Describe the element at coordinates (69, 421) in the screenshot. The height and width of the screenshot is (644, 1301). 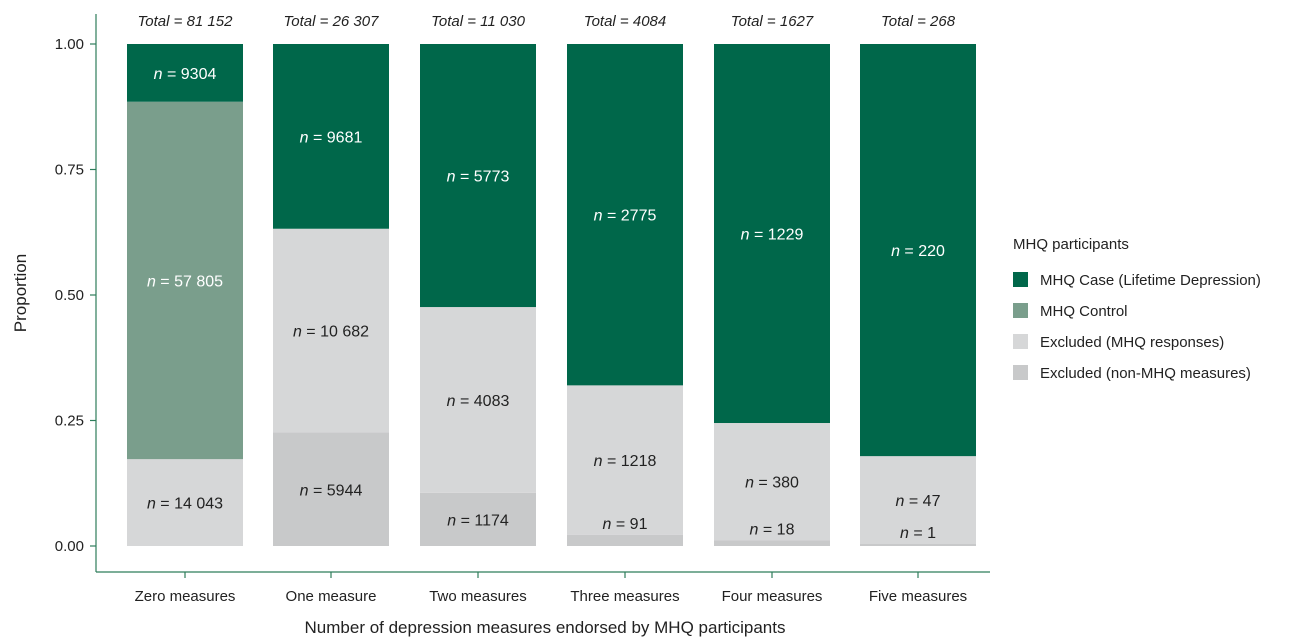
I see `y-tick-label: 0.25` at that location.